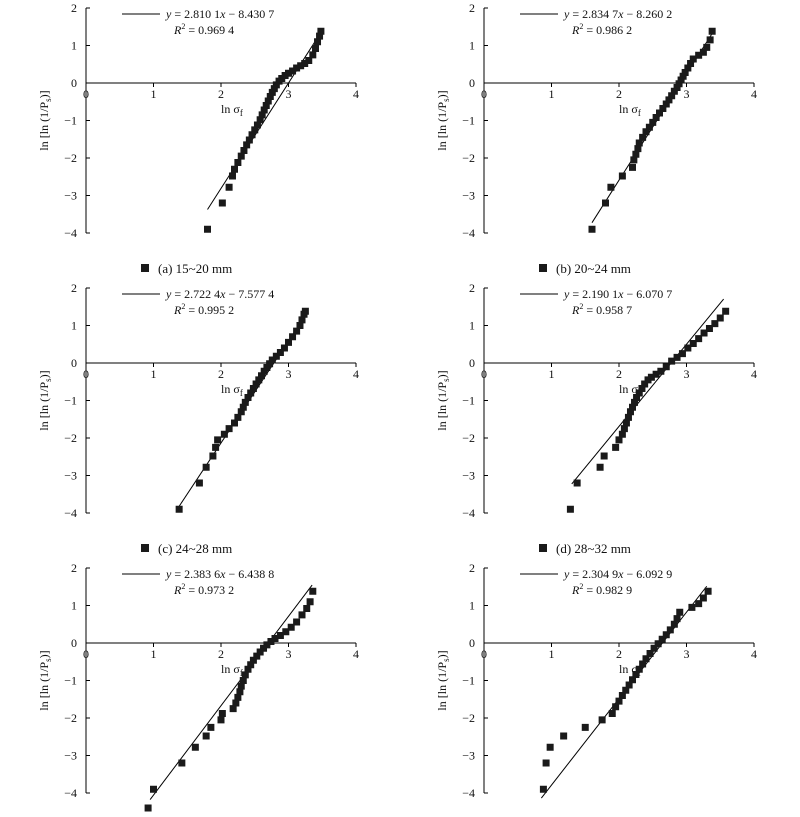 Image resolution: width=800 pixels, height=817 pixels. I want to click on fit-equation-coef: = 2.834 7, so click(593, 14).